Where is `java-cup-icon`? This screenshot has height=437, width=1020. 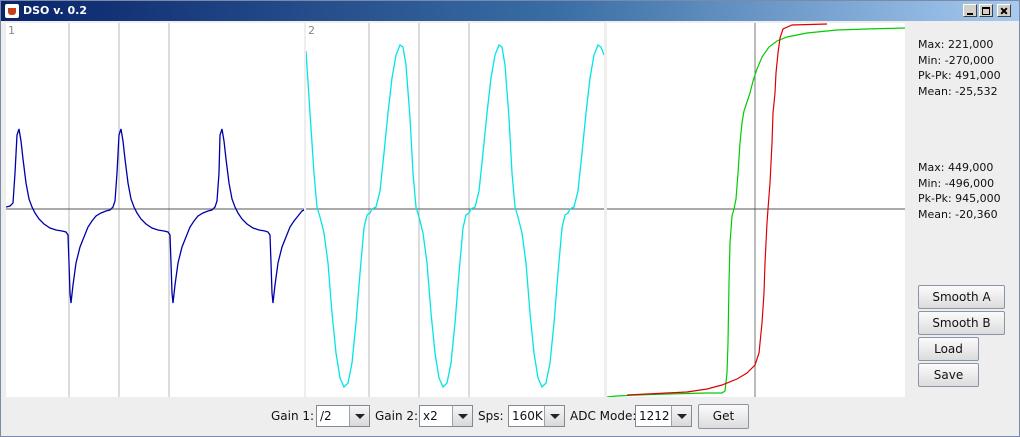 java-cup-icon is located at coordinates (12, 11).